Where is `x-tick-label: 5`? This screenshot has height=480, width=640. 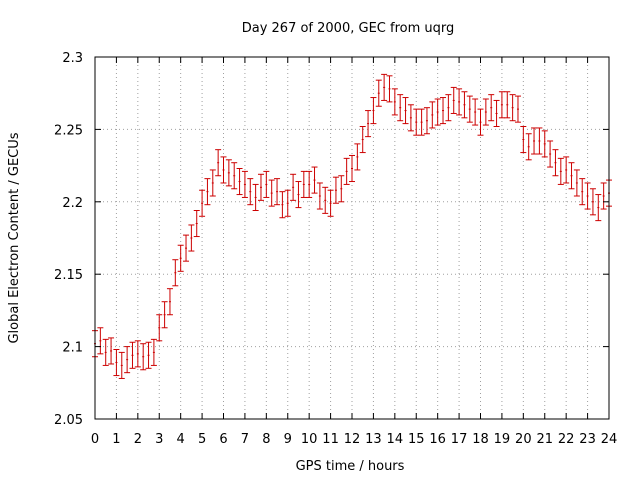 x-tick-label: 5 is located at coordinates (202, 439).